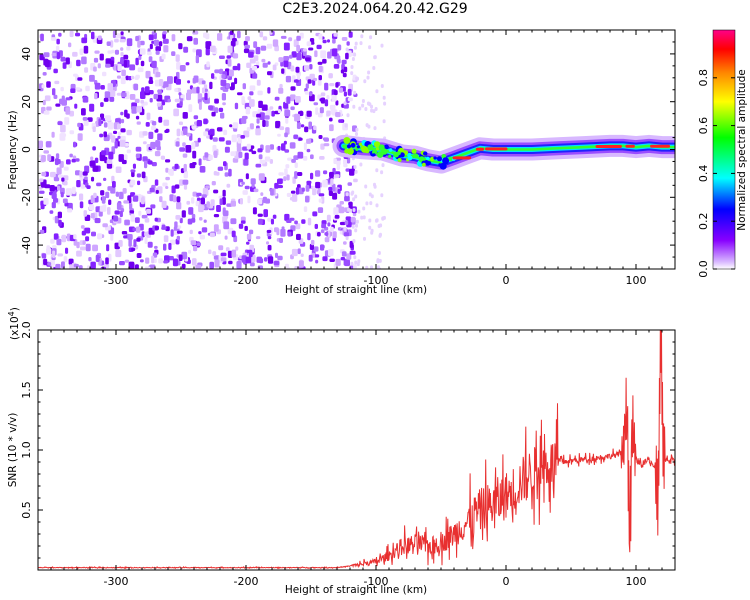  Describe the element at coordinates (703, 174) in the screenshot. I see `colorbar-tick-label: 0.4` at that location.